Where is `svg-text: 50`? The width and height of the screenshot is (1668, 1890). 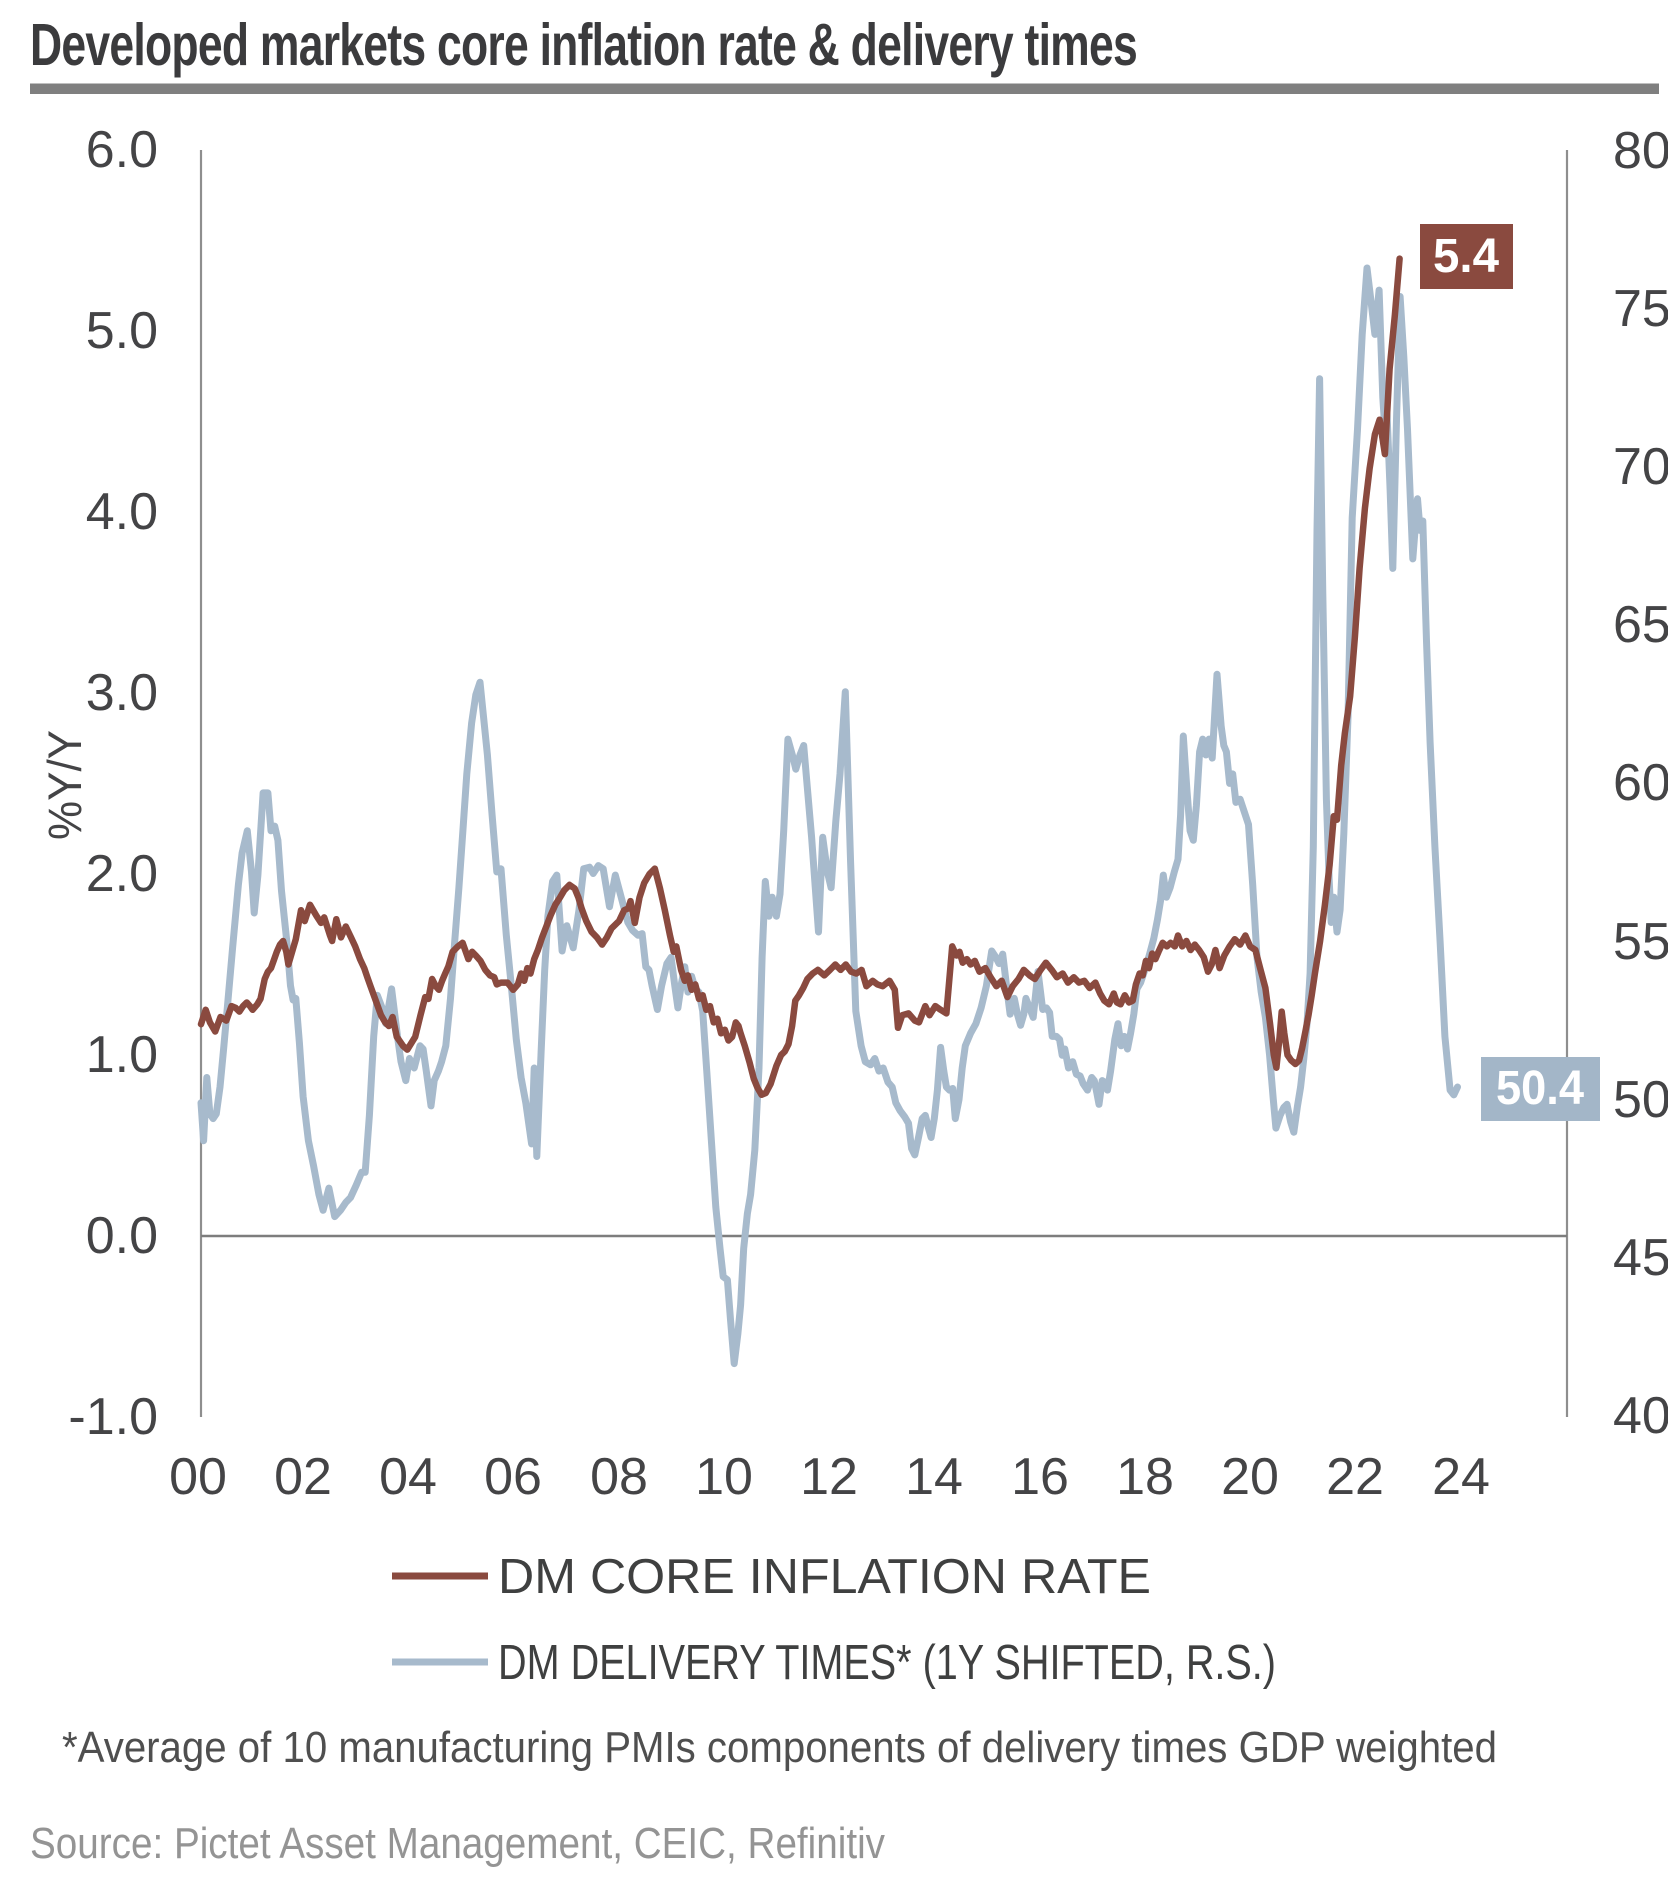
svg-text: 50 is located at coordinates (1640, 1100).